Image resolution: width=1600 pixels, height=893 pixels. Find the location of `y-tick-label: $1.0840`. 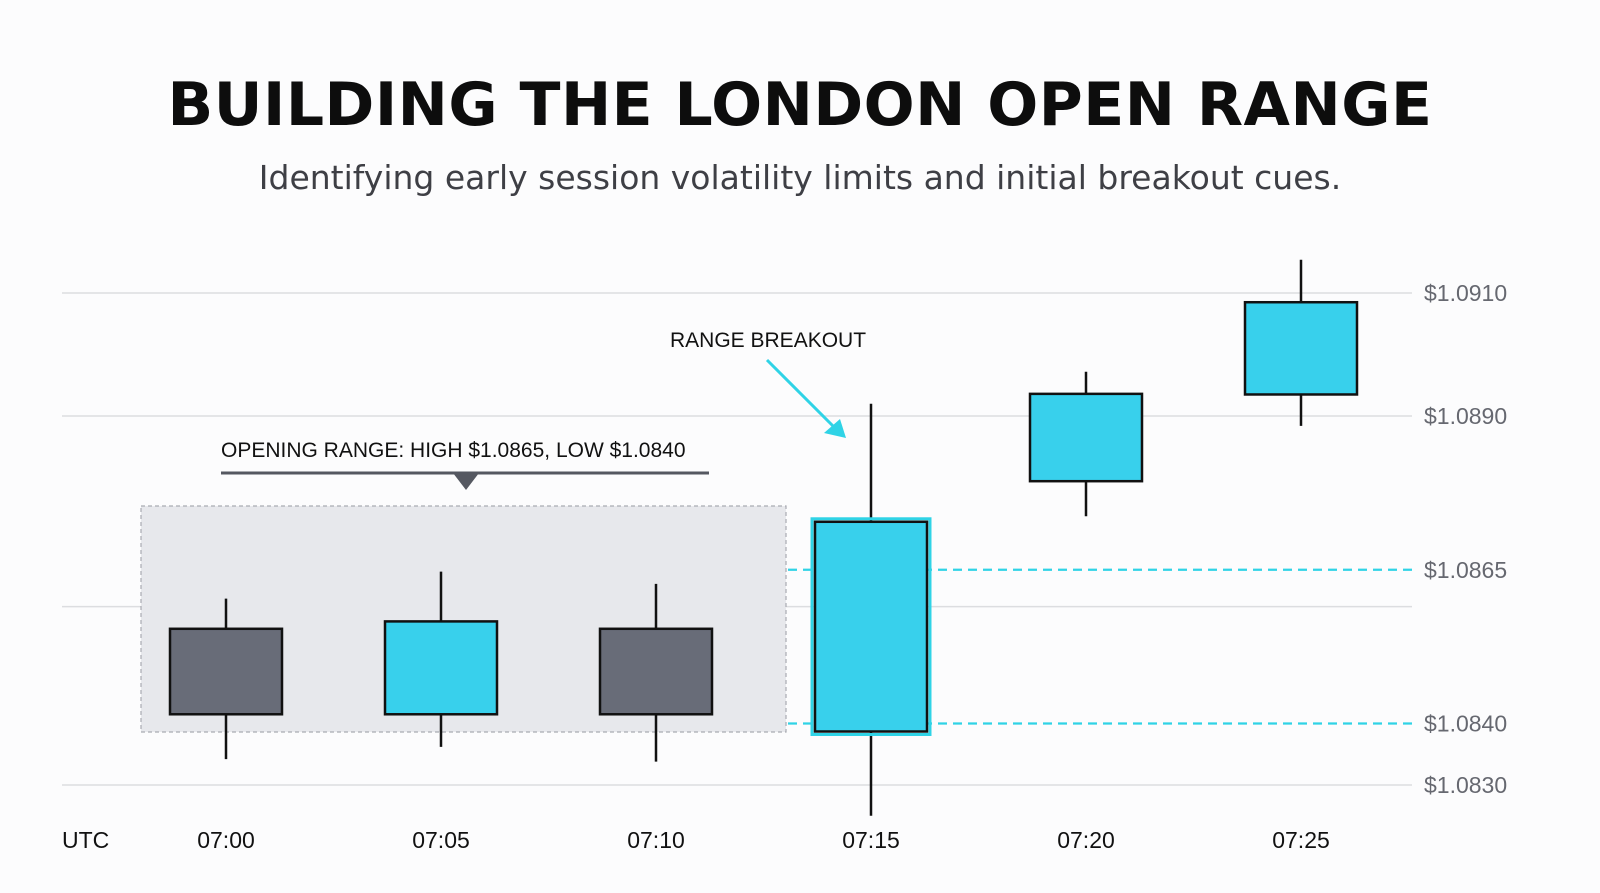

y-tick-label: $1.0840 is located at coordinates (1465, 724).